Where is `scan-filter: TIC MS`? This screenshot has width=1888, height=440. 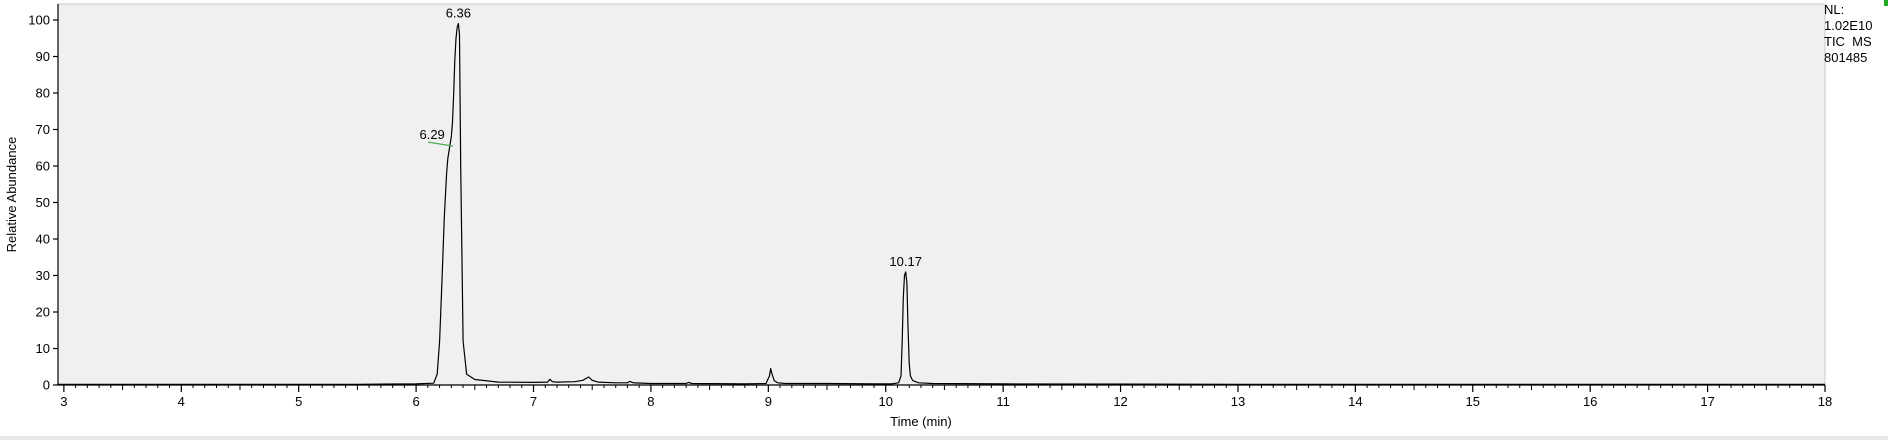
scan-filter: TIC MS is located at coordinates (1848, 41).